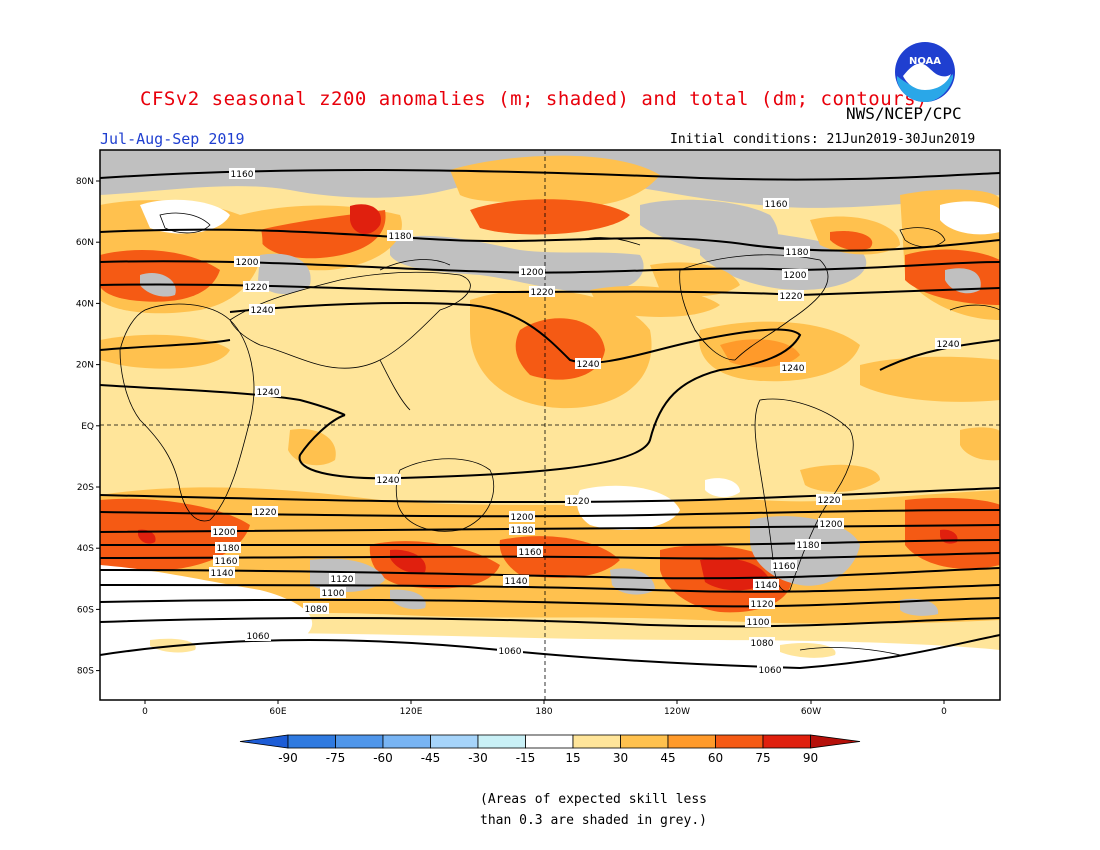 This screenshot has height=850, width=1100. What do you see at coordinates (620, 758) in the screenshot?
I see `colorbar-tick: 30` at bounding box center [620, 758].